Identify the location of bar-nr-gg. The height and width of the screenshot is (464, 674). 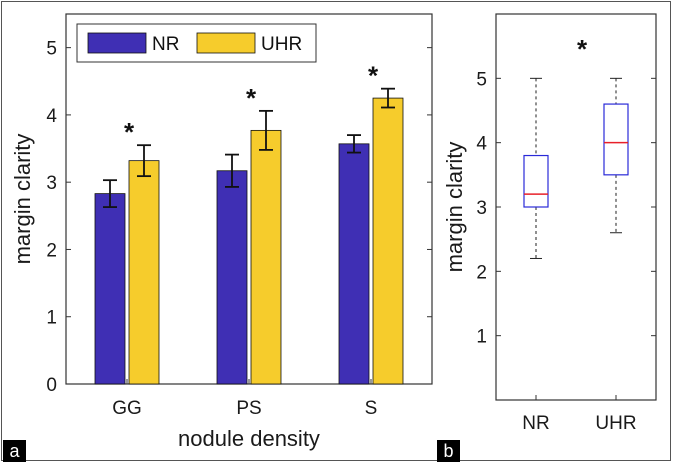
(110, 289).